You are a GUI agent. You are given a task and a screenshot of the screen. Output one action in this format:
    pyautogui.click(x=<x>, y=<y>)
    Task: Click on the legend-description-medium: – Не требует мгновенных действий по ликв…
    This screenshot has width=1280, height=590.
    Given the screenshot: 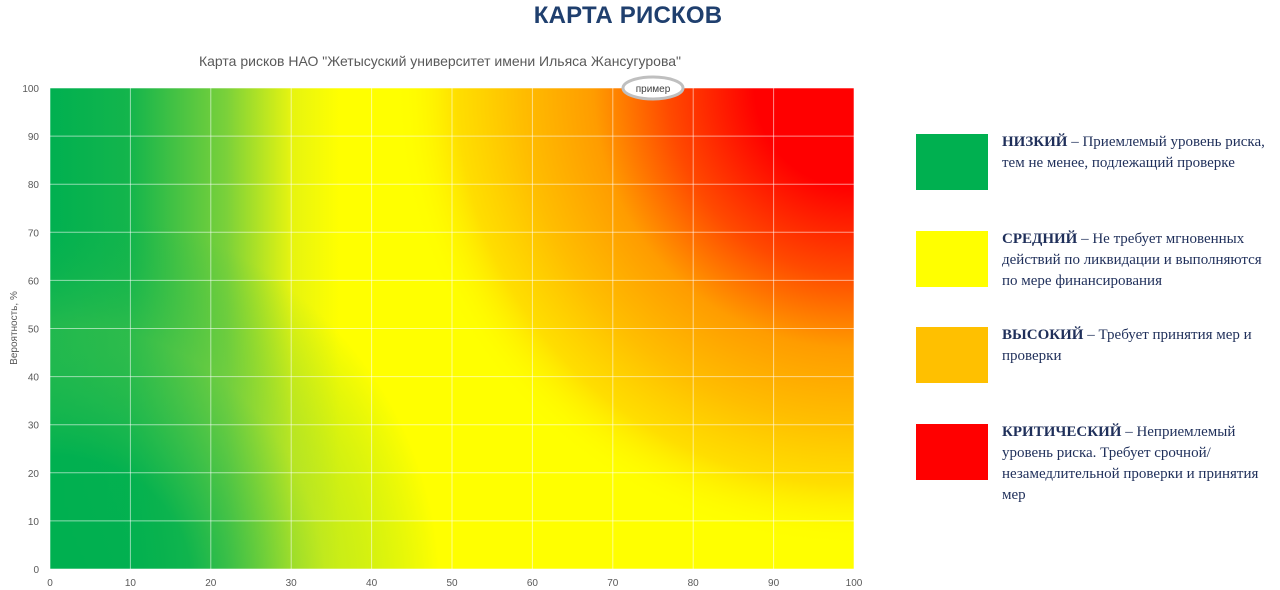 What is the action you would take?
    pyautogui.click(x=1132, y=260)
    